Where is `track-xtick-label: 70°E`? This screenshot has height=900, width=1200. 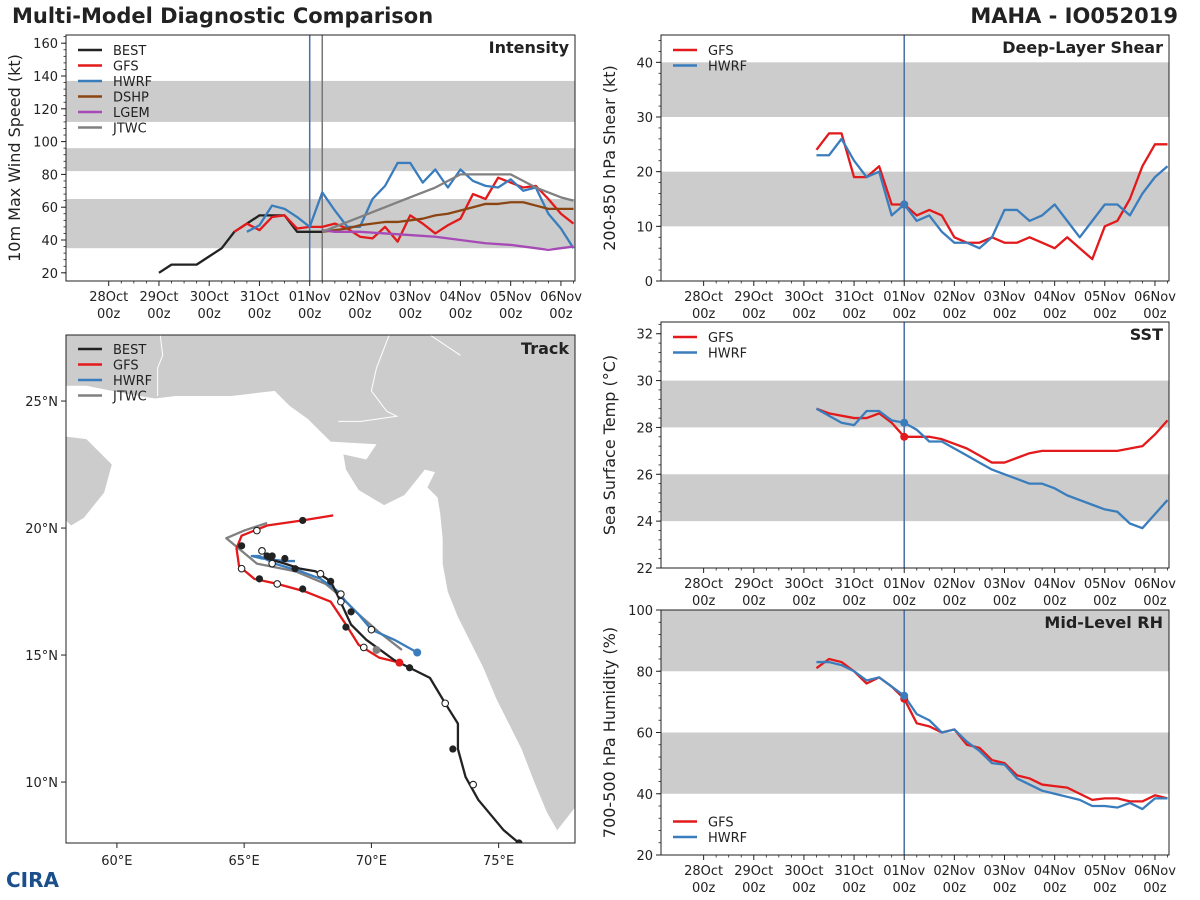
track-xtick-label: 70°E is located at coordinates (371, 861).